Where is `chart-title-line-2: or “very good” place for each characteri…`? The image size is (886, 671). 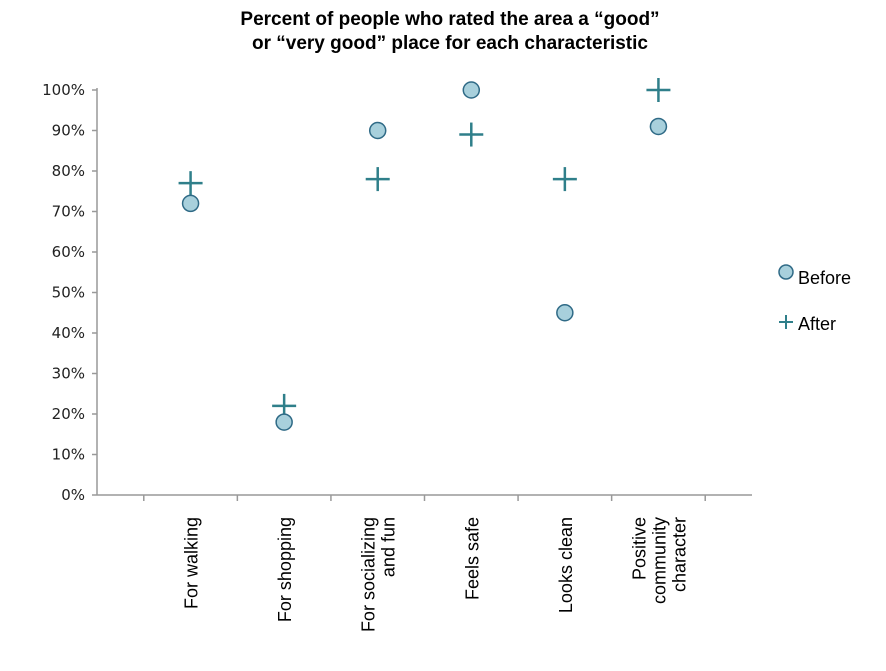
chart-title-line-2: or “very good” place for each characteri… is located at coordinates (450, 43).